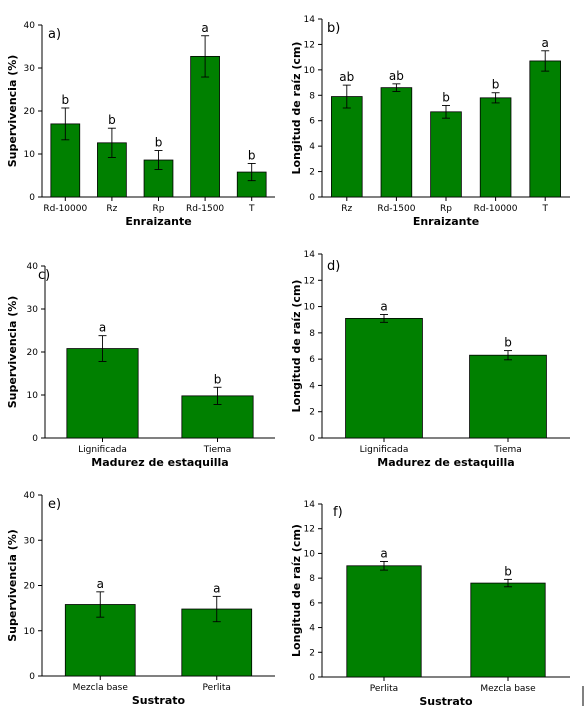 The height and width of the screenshot is (712, 585). I want to click on x-tick-label: Lignificada, so click(102, 450).